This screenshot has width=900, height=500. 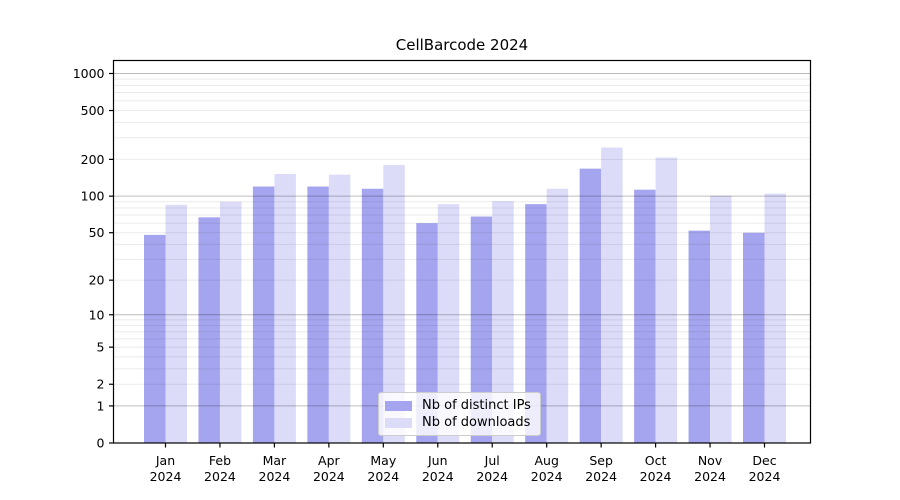 I want to click on x-tick-label-month-mar: Mar, so click(x=275, y=460).